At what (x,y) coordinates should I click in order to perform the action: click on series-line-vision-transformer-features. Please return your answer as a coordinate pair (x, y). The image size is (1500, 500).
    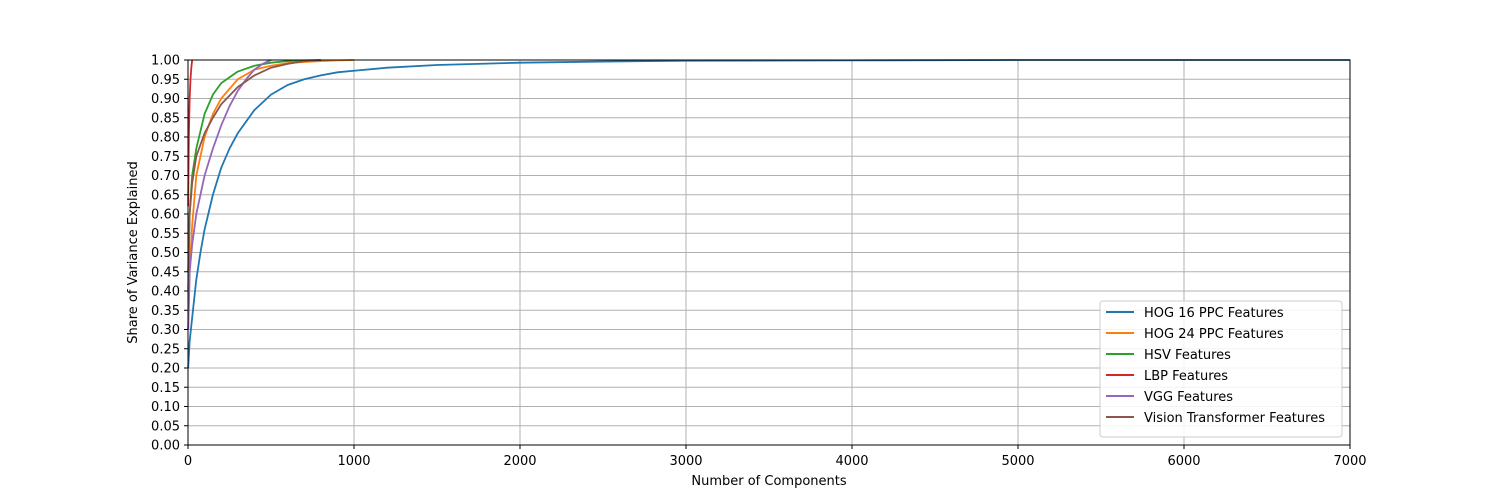
    Looking at the image, I should click on (254, 165).